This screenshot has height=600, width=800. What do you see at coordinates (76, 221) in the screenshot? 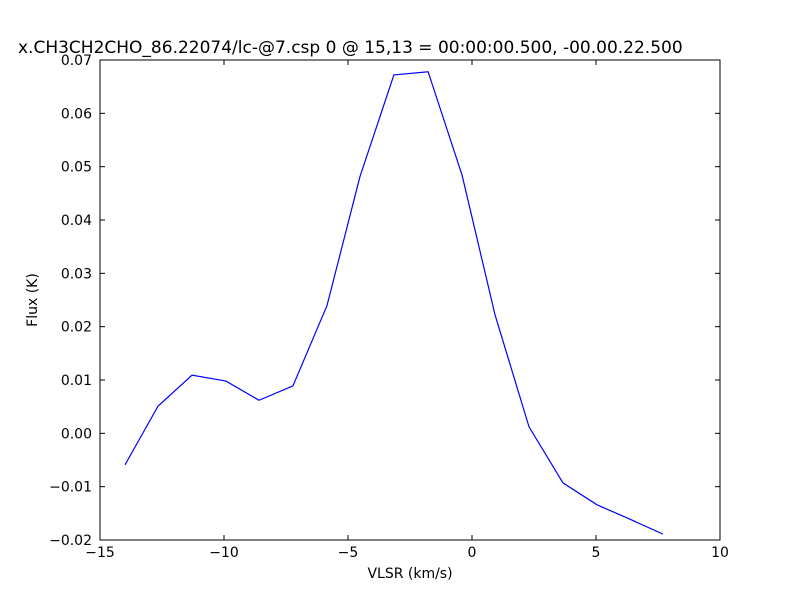
I see `y-tick-label: 0.04` at bounding box center [76, 221].